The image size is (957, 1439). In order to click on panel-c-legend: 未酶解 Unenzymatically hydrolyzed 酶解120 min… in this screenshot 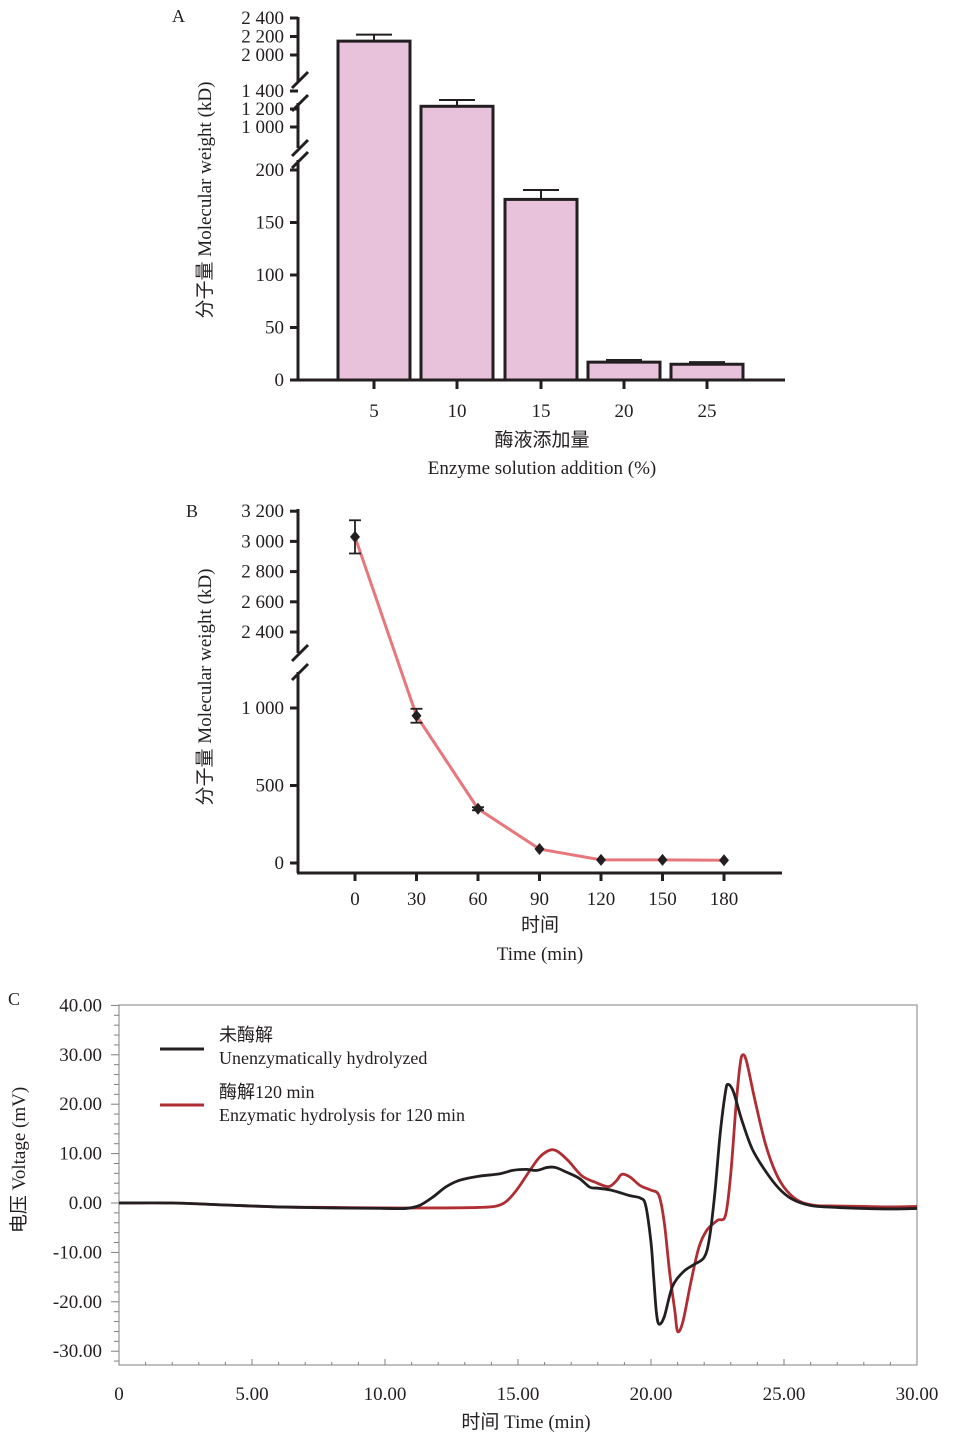, I will do `click(312, 1075)`.